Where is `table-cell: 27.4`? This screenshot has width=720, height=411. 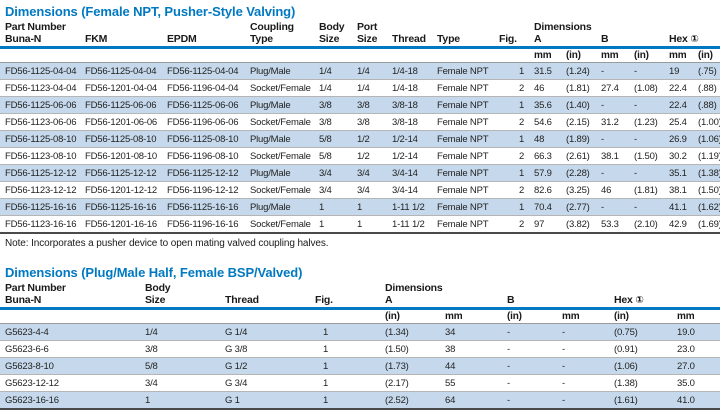 table-cell: 27.4 is located at coordinates (615, 88).